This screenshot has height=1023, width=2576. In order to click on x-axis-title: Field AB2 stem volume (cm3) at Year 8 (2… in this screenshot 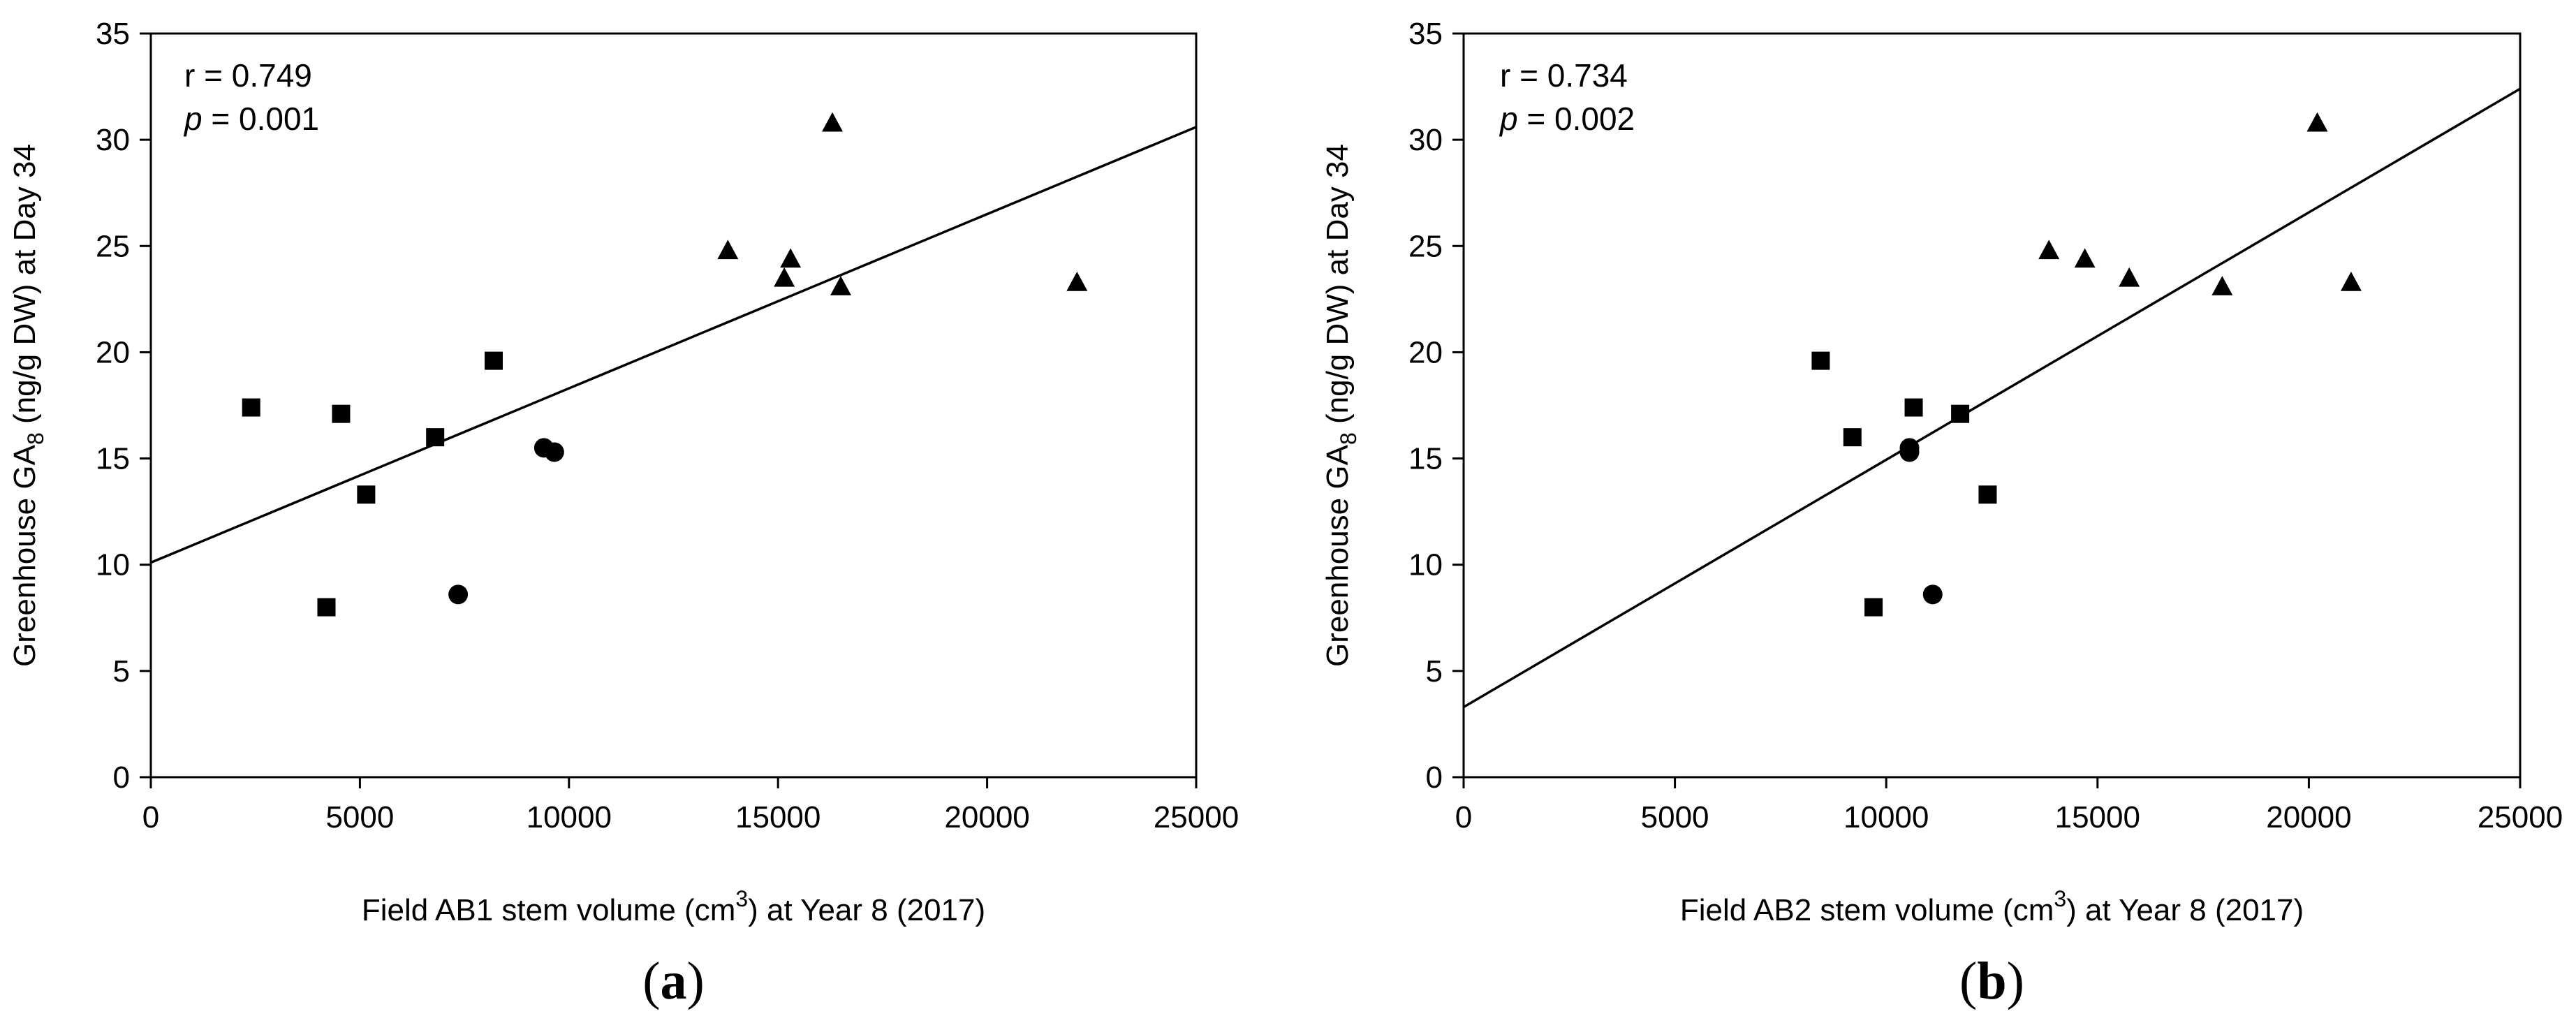, I will do `click(1992, 907)`.